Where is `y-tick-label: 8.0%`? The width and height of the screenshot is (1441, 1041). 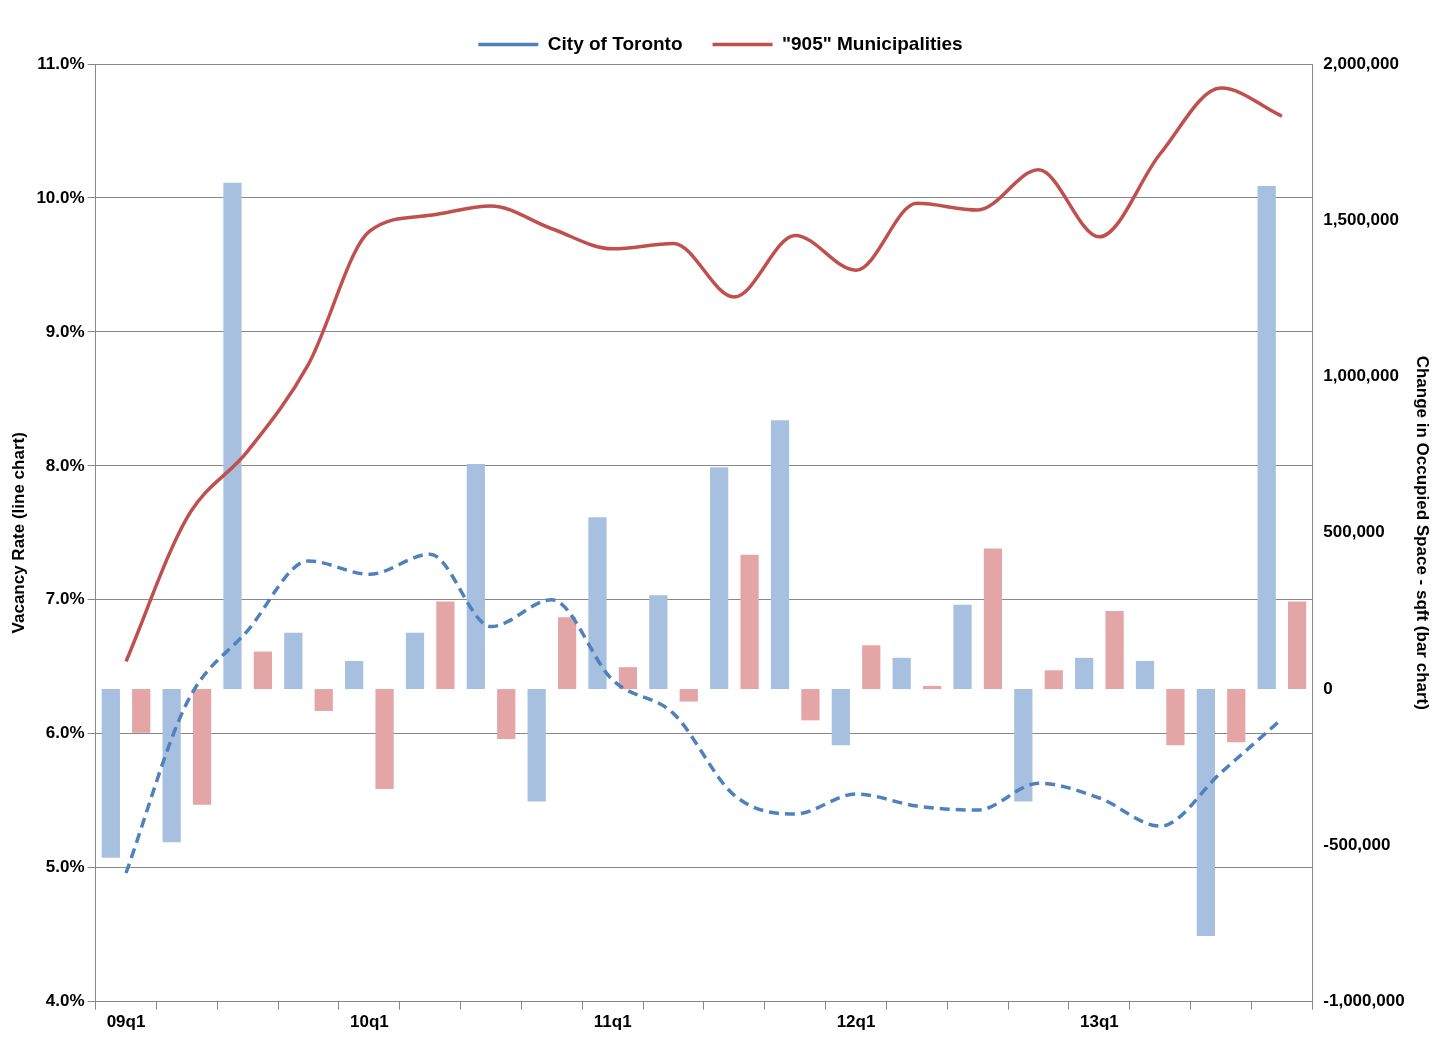 y-tick-label: 8.0% is located at coordinates (65, 465).